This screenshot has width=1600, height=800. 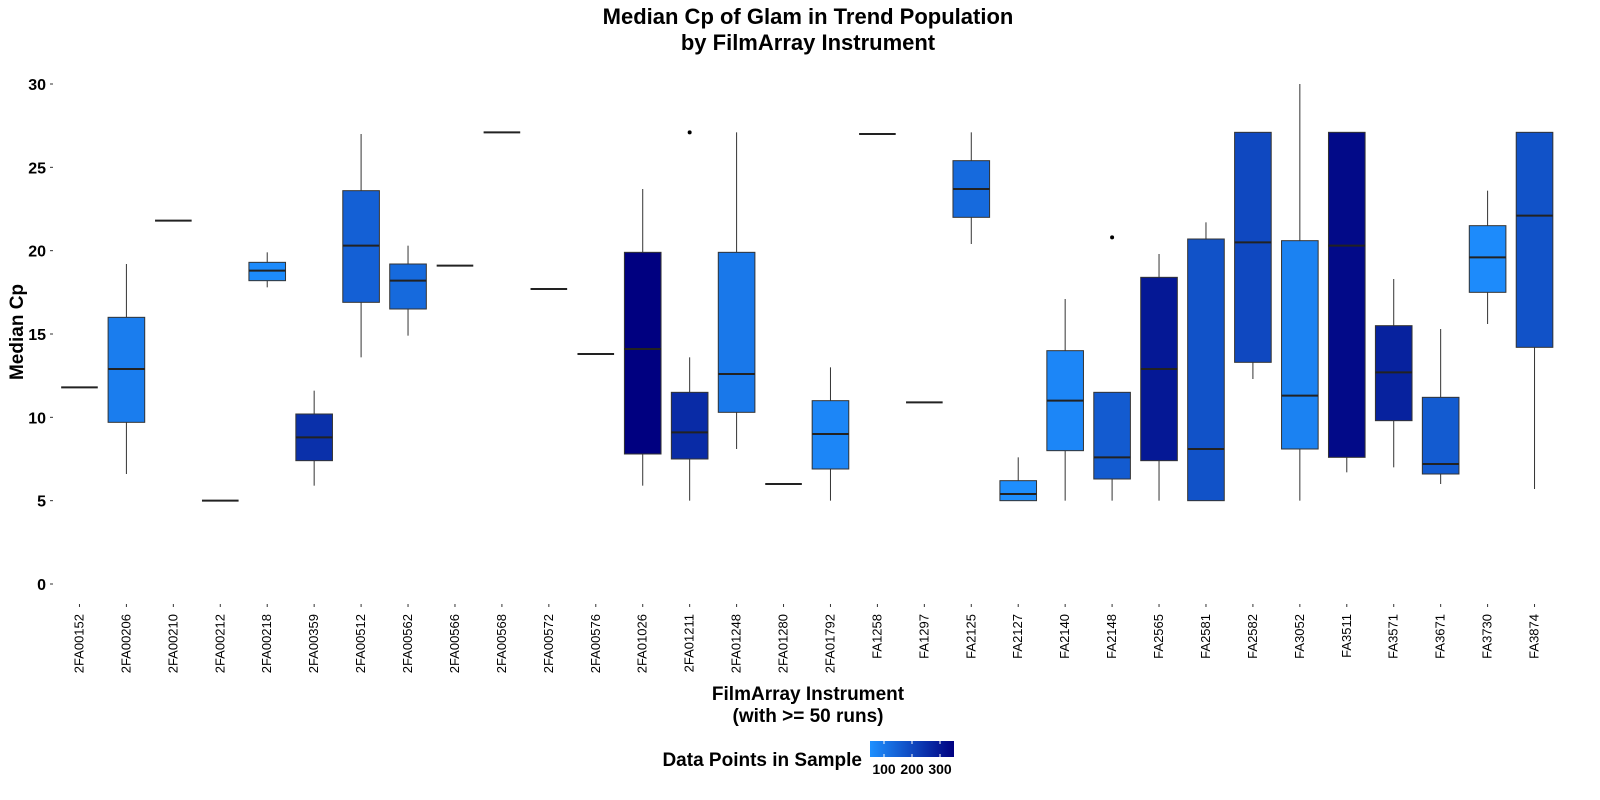 I want to click on x-tick-label: FA3730, so click(x=1487, y=636).